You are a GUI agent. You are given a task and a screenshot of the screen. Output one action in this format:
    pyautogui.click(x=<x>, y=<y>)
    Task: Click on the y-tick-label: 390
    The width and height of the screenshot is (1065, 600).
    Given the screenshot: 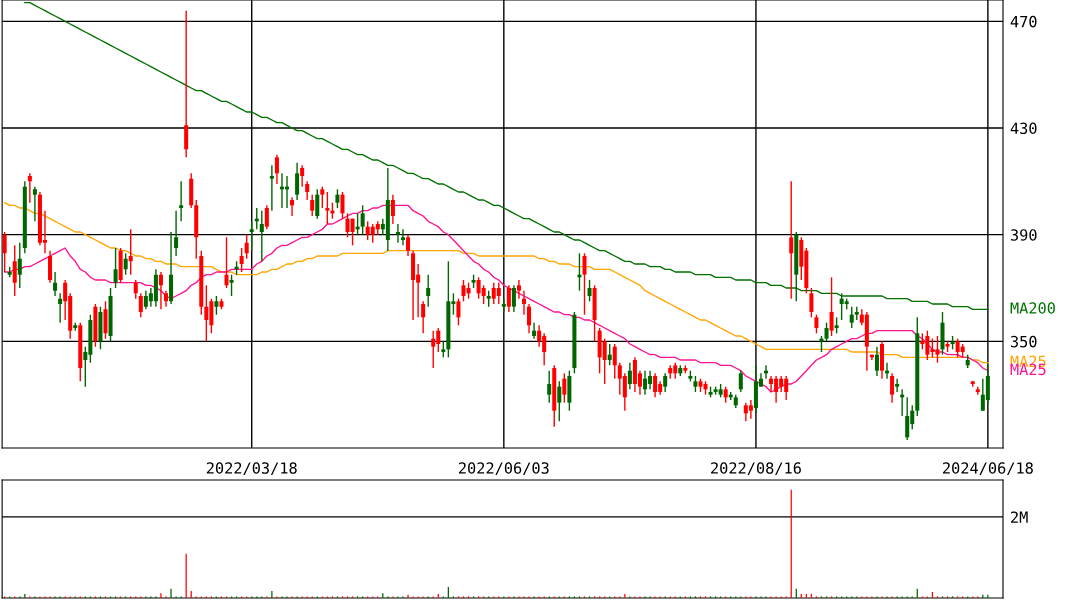 What is the action you would take?
    pyautogui.click(x=1023, y=235)
    